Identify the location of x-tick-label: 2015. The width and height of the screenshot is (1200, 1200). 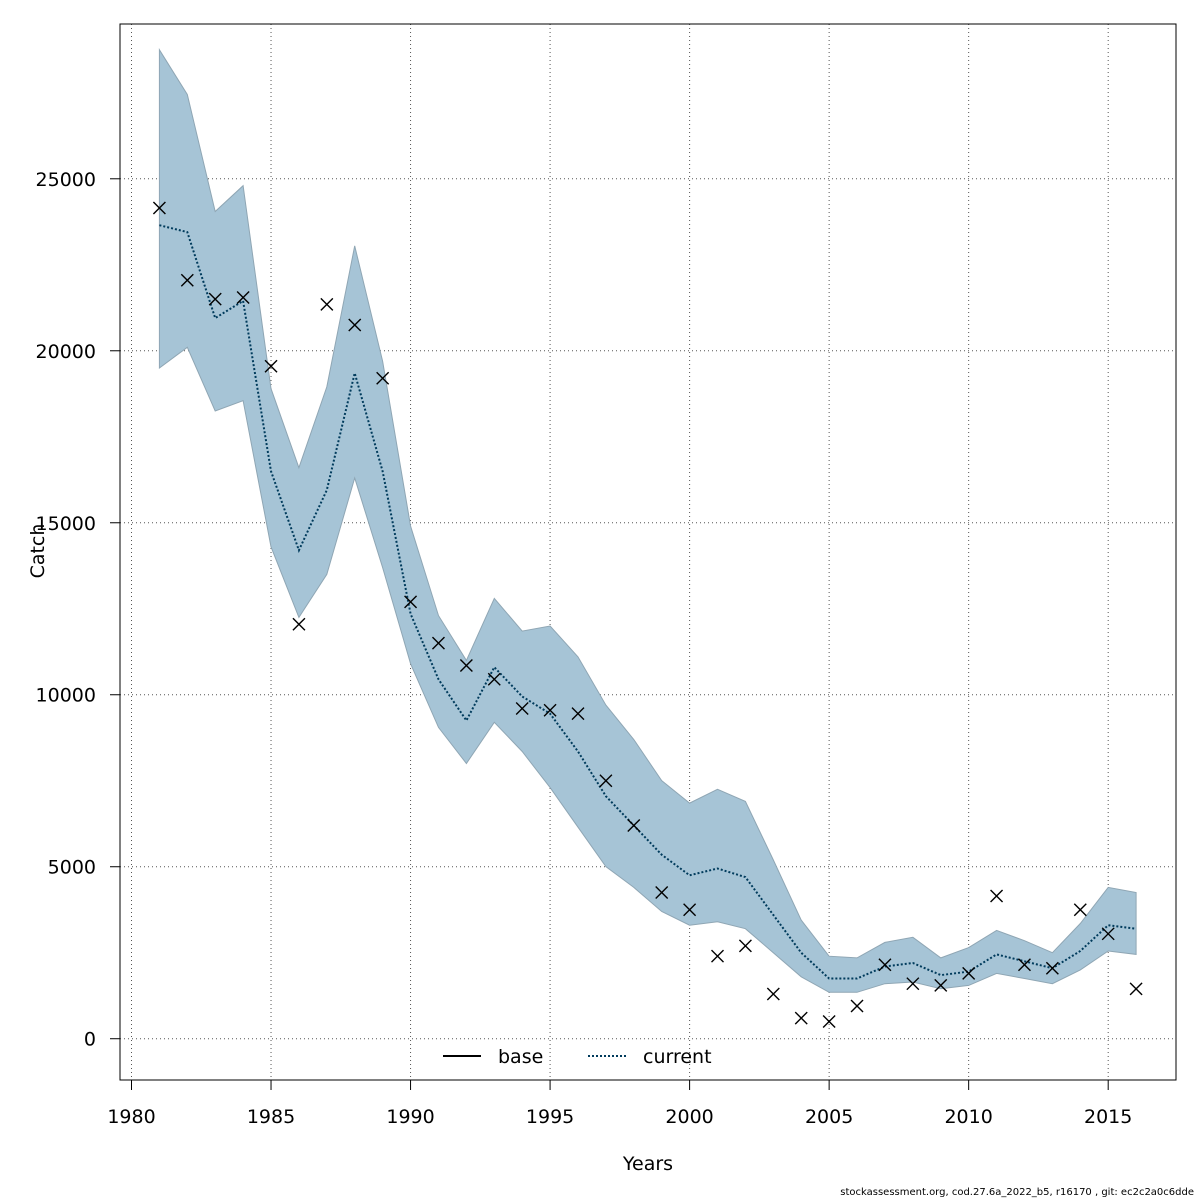
(1108, 1117).